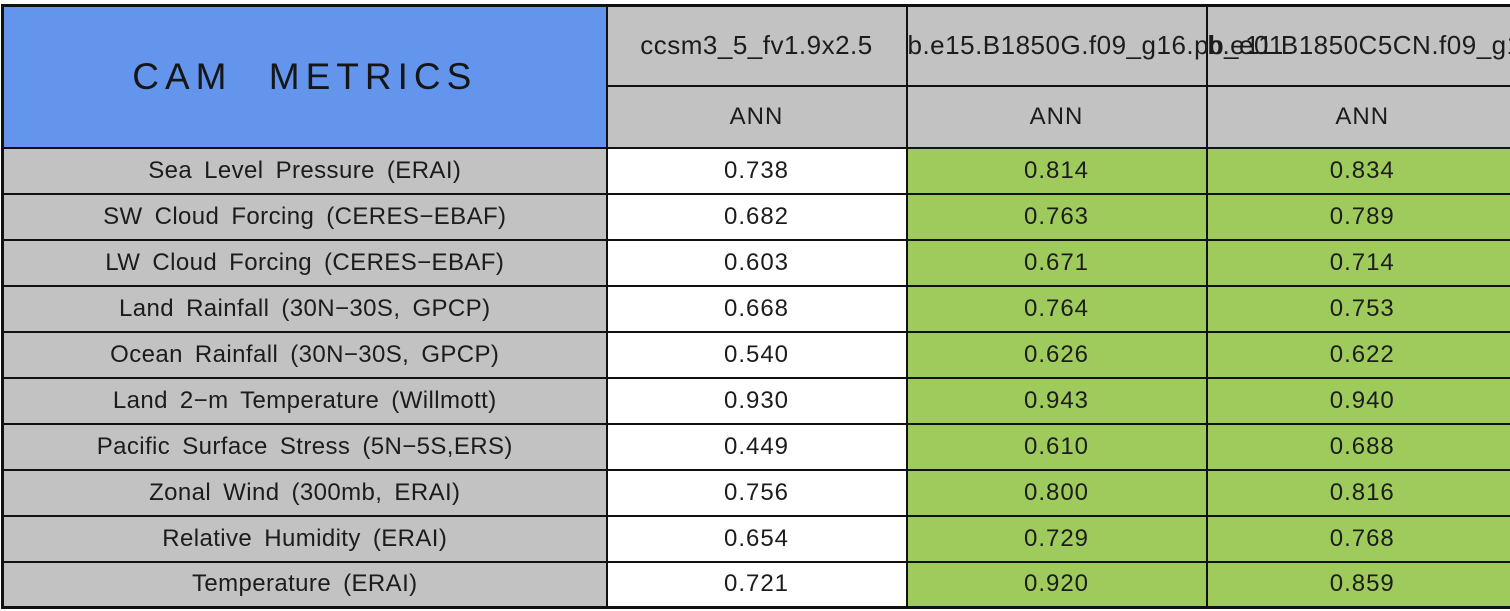  Describe the element at coordinates (1056, 308) in the screenshot. I see `metric-value-cell: 0.764` at that location.